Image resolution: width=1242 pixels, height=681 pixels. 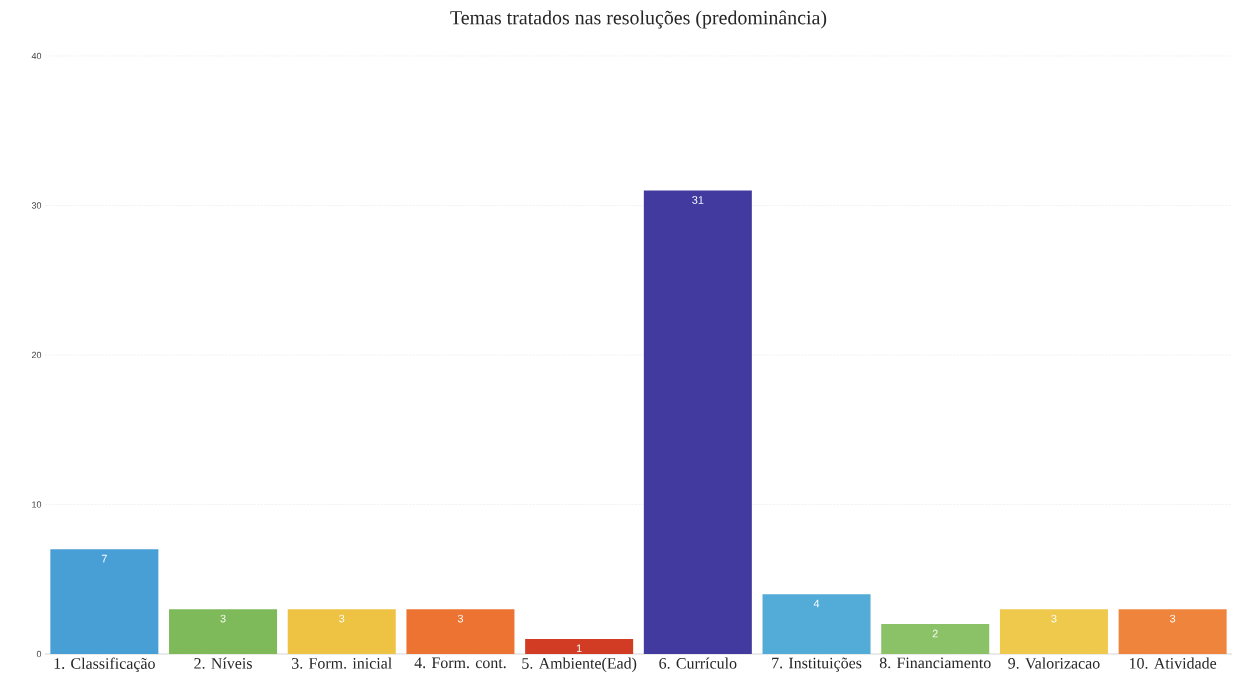 What do you see at coordinates (37, 504) in the screenshot?
I see `y-tick-label: 10` at bounding box center [37, 504].